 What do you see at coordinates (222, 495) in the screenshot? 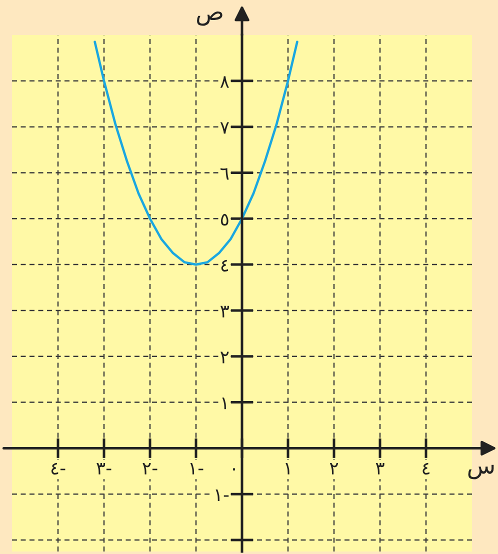
I see `y-tick-label: ١-` at bounding box center [222, 495].